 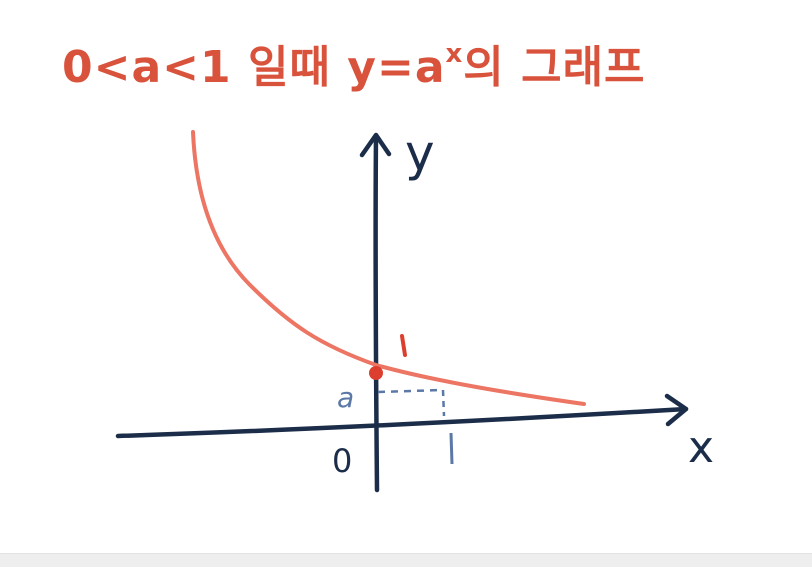 What do you see at coordinates (420, 153) in the screenshot?
I see `y-axis-label: y` at bounding box center [420, 153].